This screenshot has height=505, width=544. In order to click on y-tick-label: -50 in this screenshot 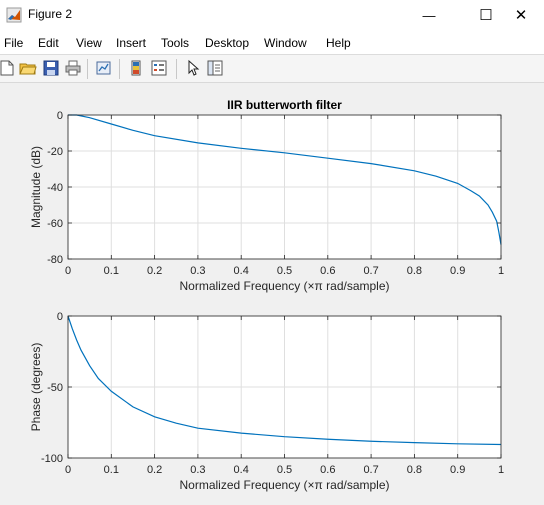, I will do `click(55, 388)`.